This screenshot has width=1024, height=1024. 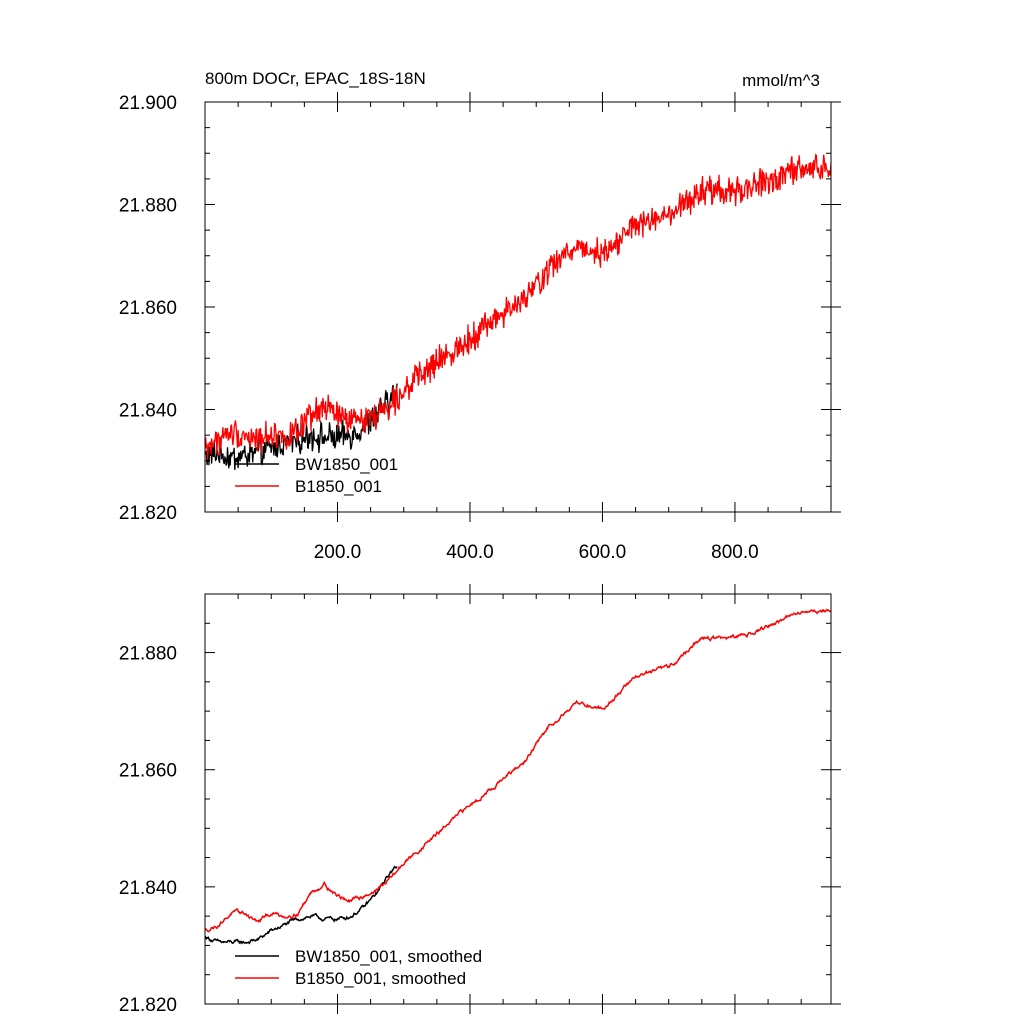 I want to click on units-label: mmol/m^3, so click(x=781, y=80).